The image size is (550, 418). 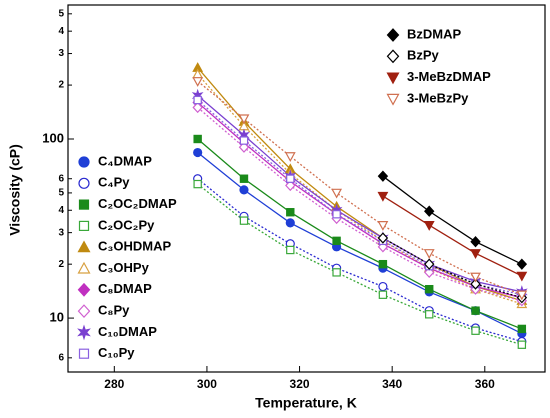 What do you see at coordinates (53, 137) in the screenshot?
I see `y-tick-label: 100` at bounding box center [53, 137].